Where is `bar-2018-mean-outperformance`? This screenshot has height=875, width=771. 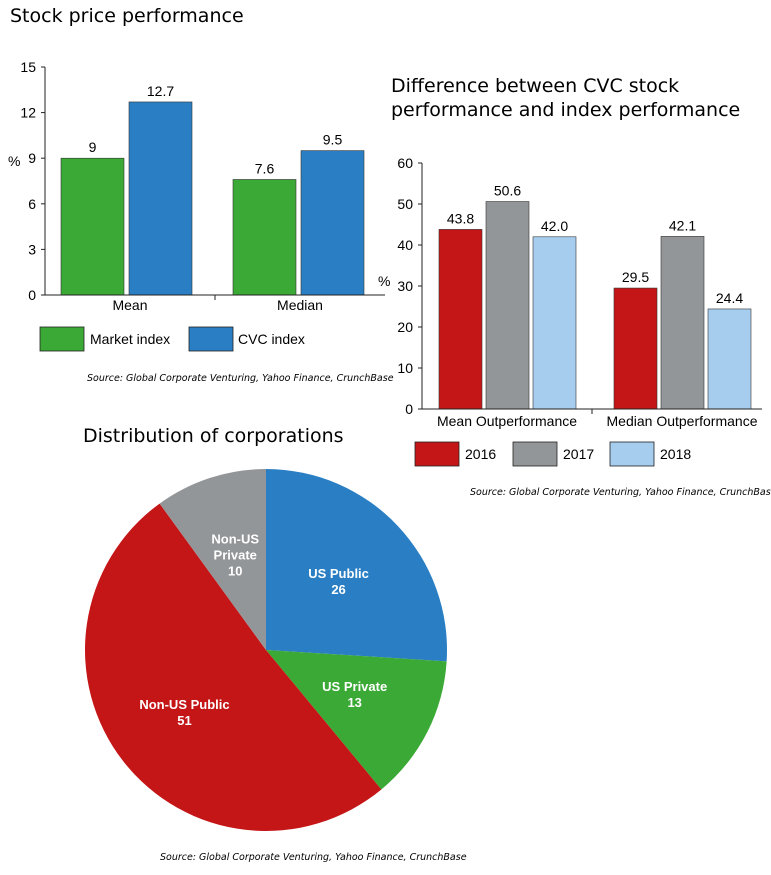
bar-2018-mean-outperformance is located at coordinates (554, 323).